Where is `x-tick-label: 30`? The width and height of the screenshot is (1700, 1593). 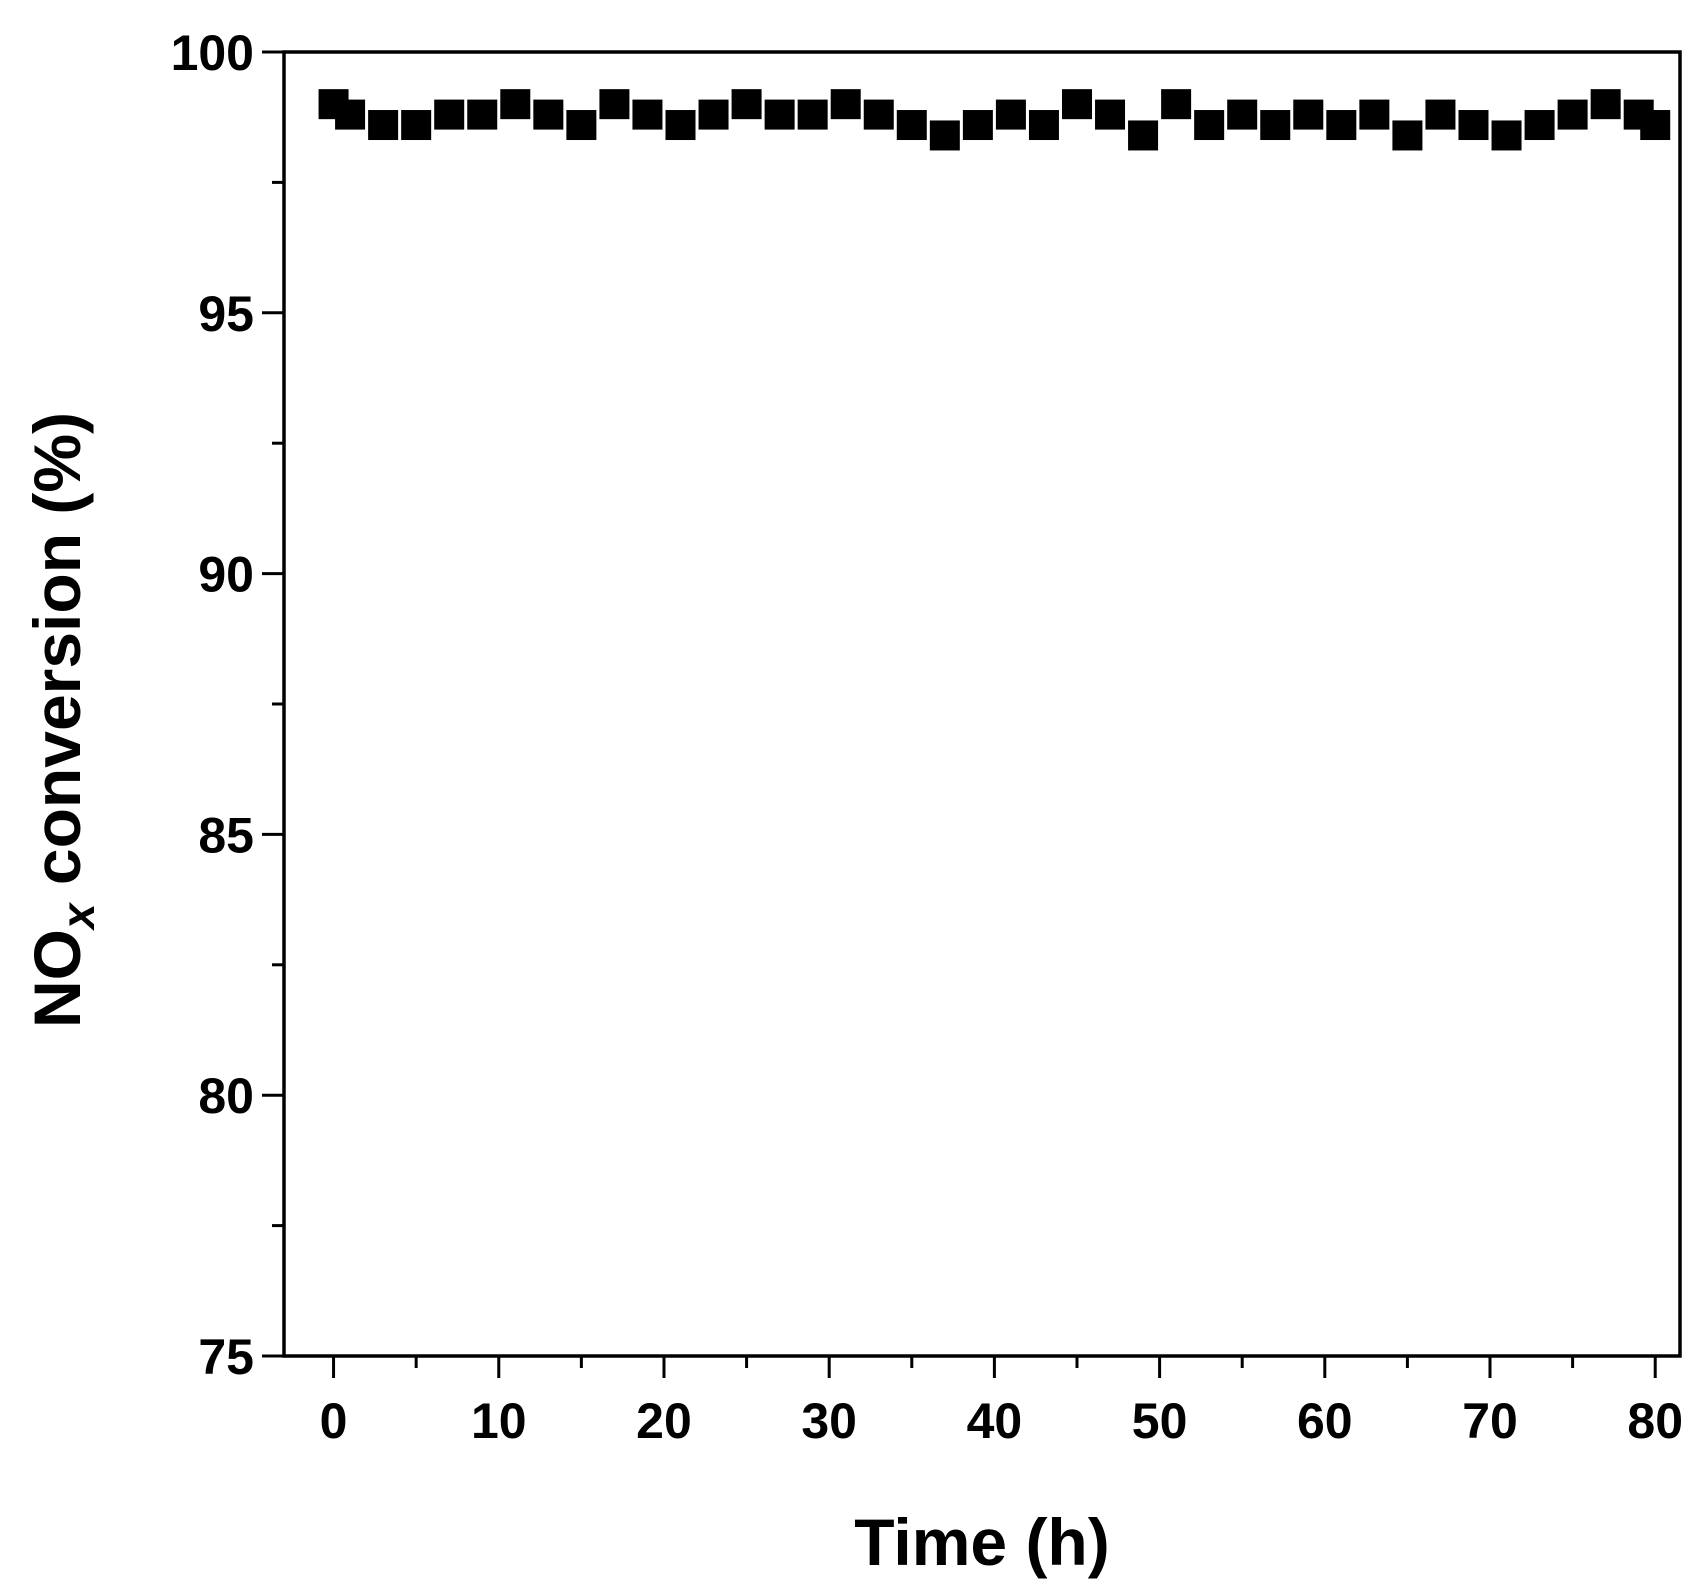
x-tick-label: 30 is located at coordinates (829, 1421).